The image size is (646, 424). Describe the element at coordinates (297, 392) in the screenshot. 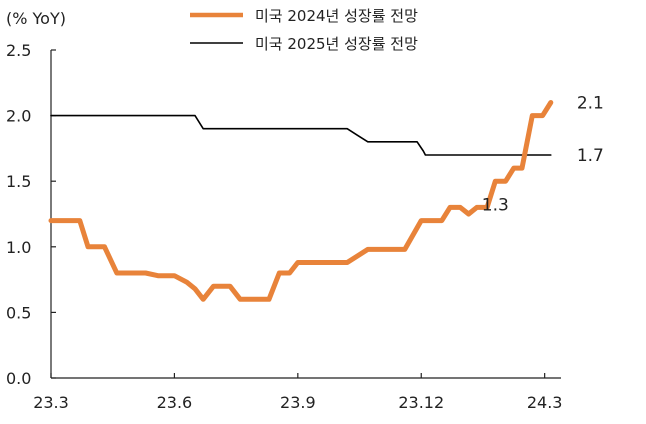

I see `x-axis: 23.3 23.6 23.9 23.12 24.3` at that location.